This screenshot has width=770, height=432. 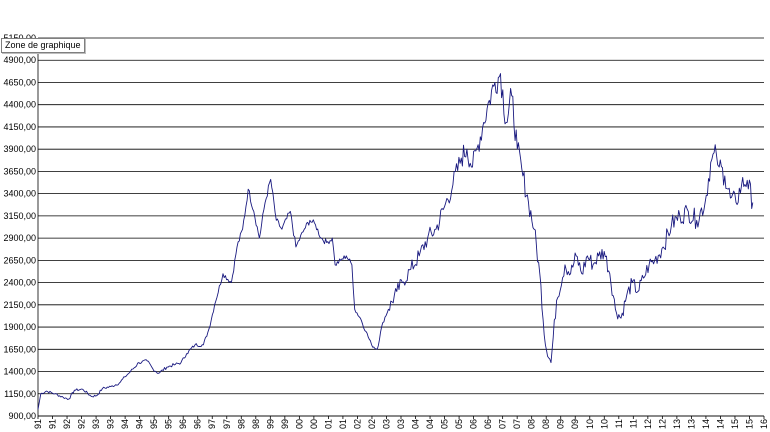 I want to click on y-tick-label: 3400,00, so click(x=19, y=194).